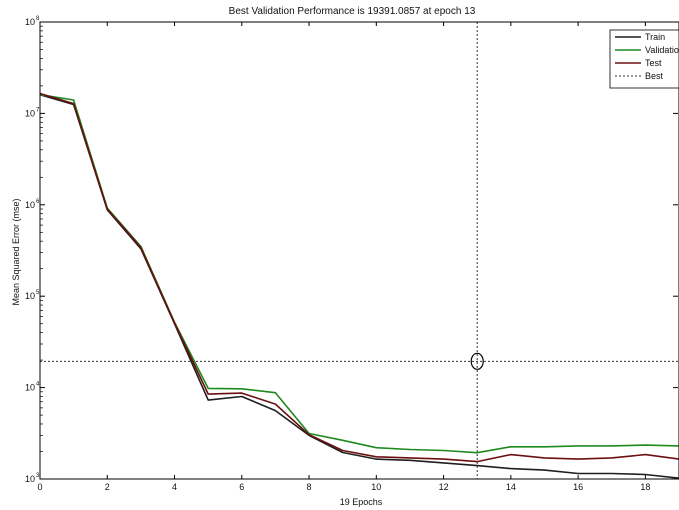 This screenshot has width=679, height=510. Describe the element at coordinates (662, 50) in the screenshot. I see `legend-label-validation: Validation` at that location.